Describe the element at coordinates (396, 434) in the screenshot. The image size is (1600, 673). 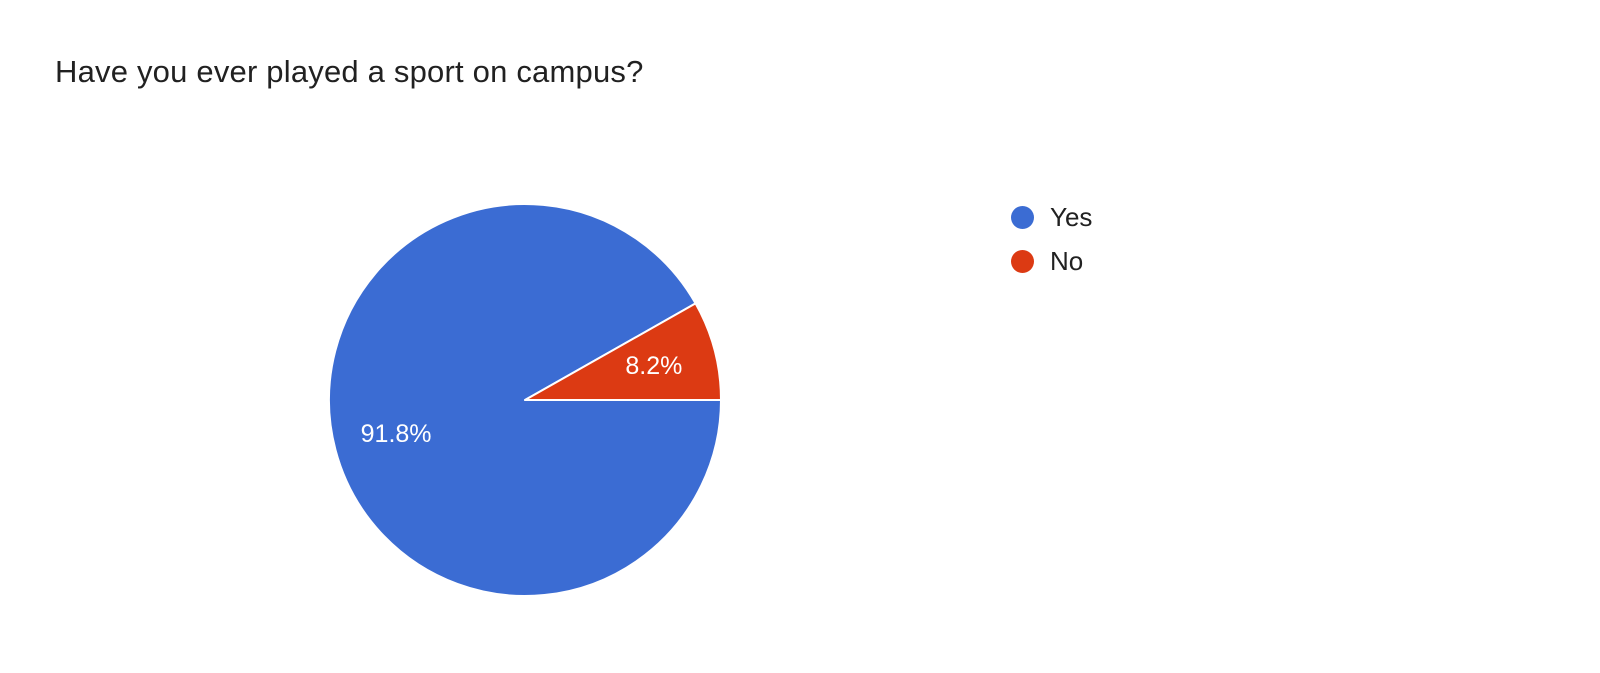
I see `pie-slice-percent-label-yes: 91.8%` at that location.